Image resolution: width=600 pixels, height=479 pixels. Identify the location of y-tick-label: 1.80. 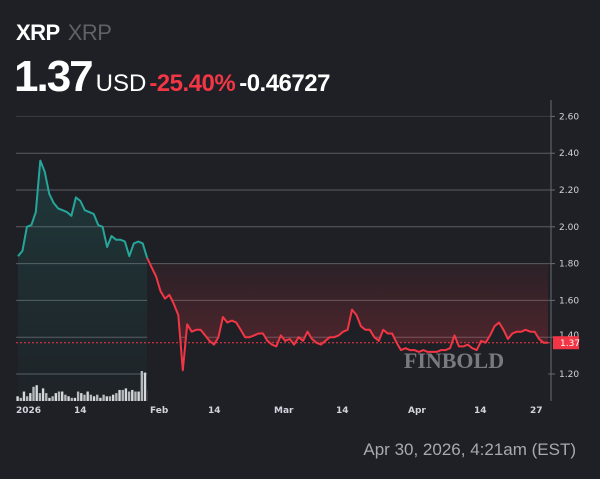
(569, 265).